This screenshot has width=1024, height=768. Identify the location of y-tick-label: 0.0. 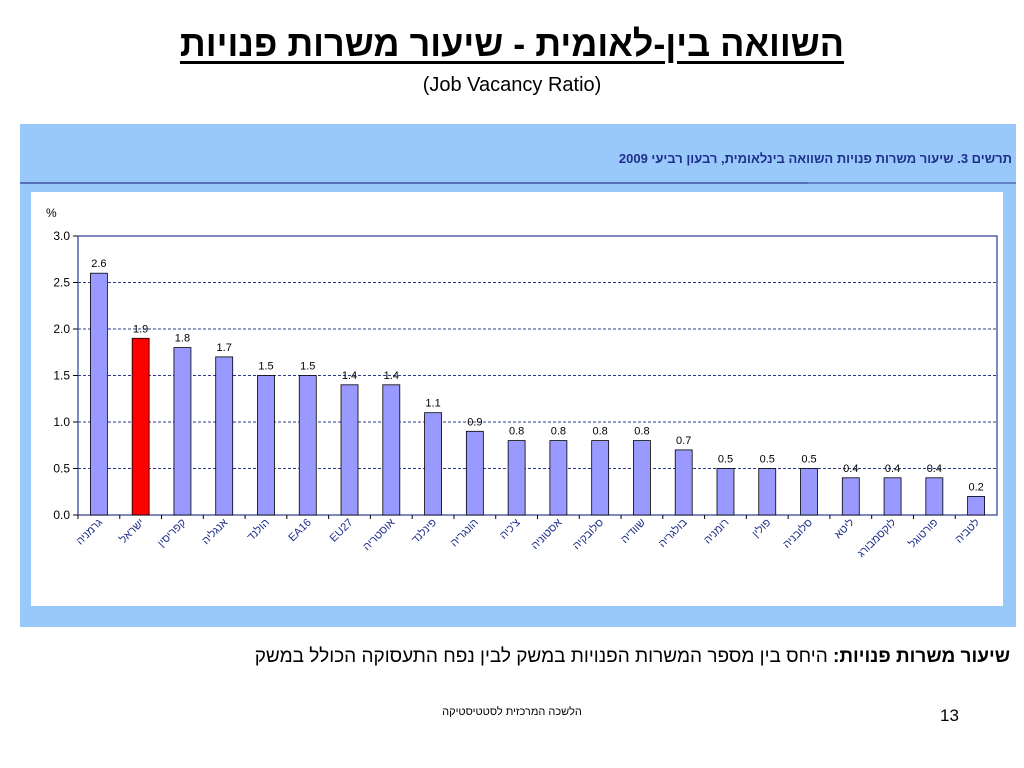
(61, 515).